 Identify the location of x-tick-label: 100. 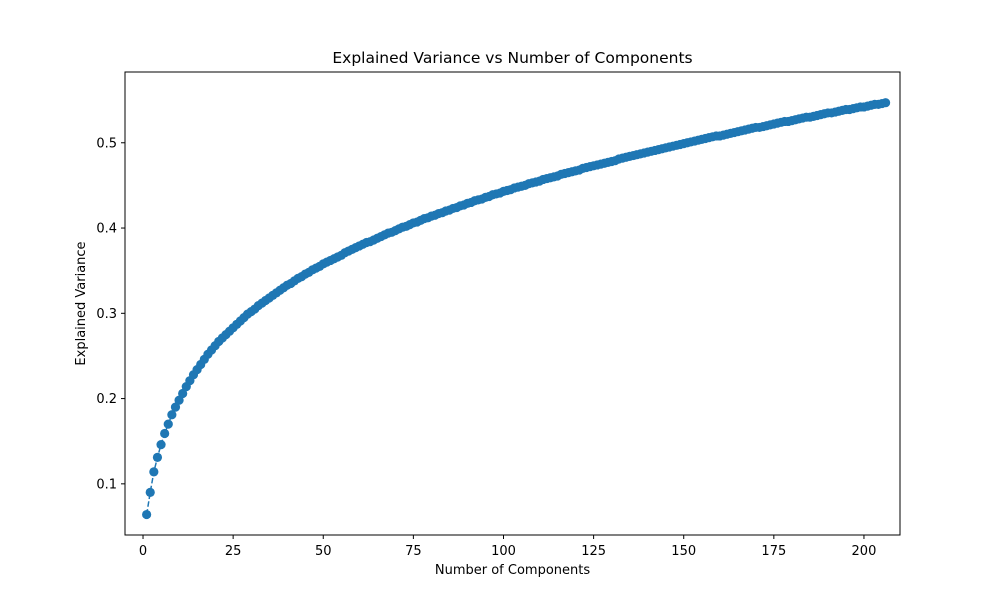
(503, 551).